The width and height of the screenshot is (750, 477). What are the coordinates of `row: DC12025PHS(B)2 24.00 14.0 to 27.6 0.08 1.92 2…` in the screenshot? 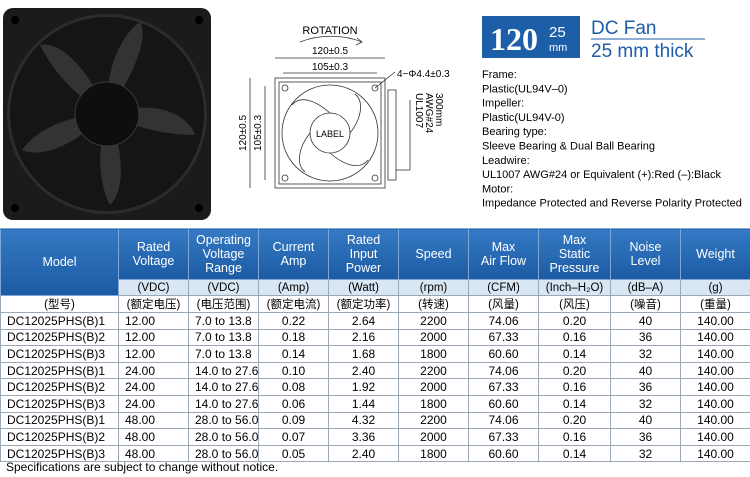 It's located at (375, 387).